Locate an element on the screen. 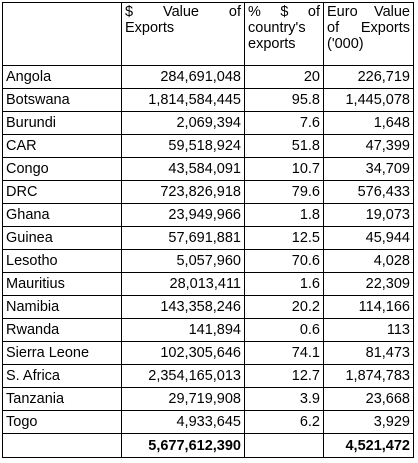 The width and height of the screenshot is (418, 463). euro-value-cell: 1,445,078 is located at coordinates (368, 100).